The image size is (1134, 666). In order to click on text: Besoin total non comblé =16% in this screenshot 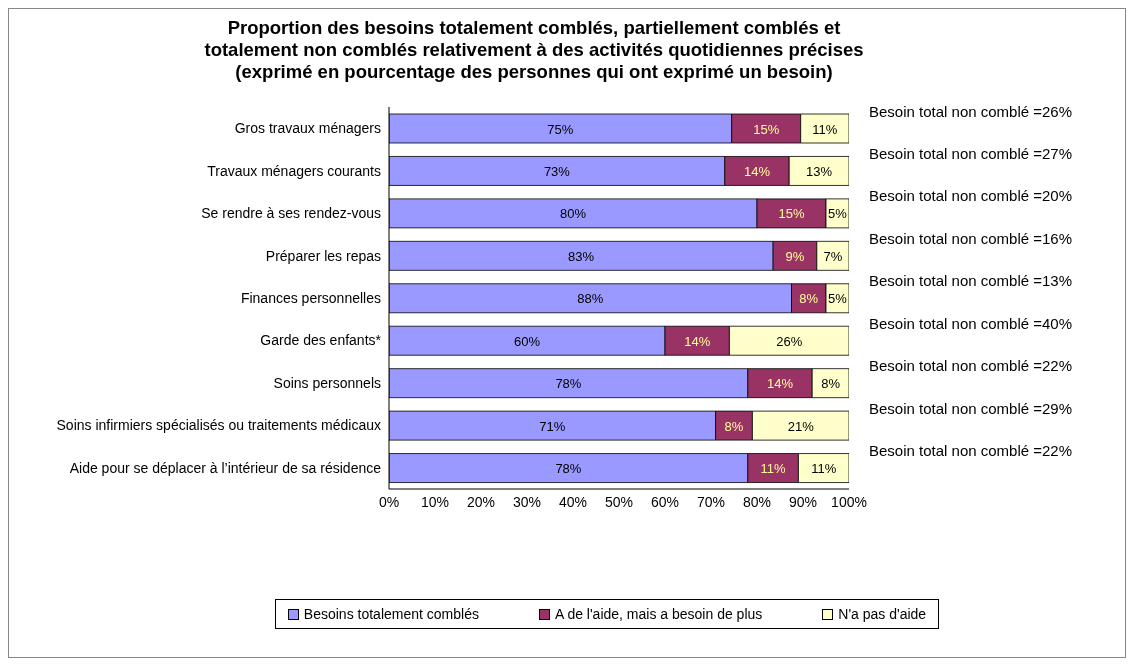, I will do `click(971, 238)`.